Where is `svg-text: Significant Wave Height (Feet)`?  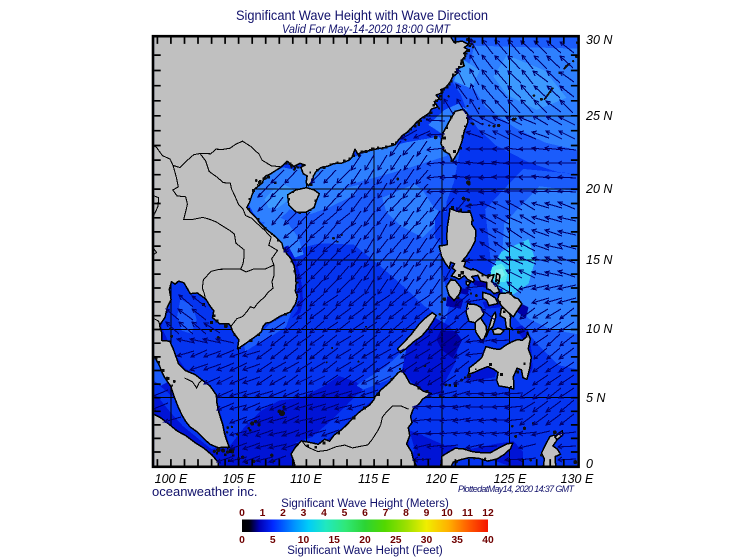
svg-text: Significant Wave Height (Feet) is located at coordinates (365, 551).